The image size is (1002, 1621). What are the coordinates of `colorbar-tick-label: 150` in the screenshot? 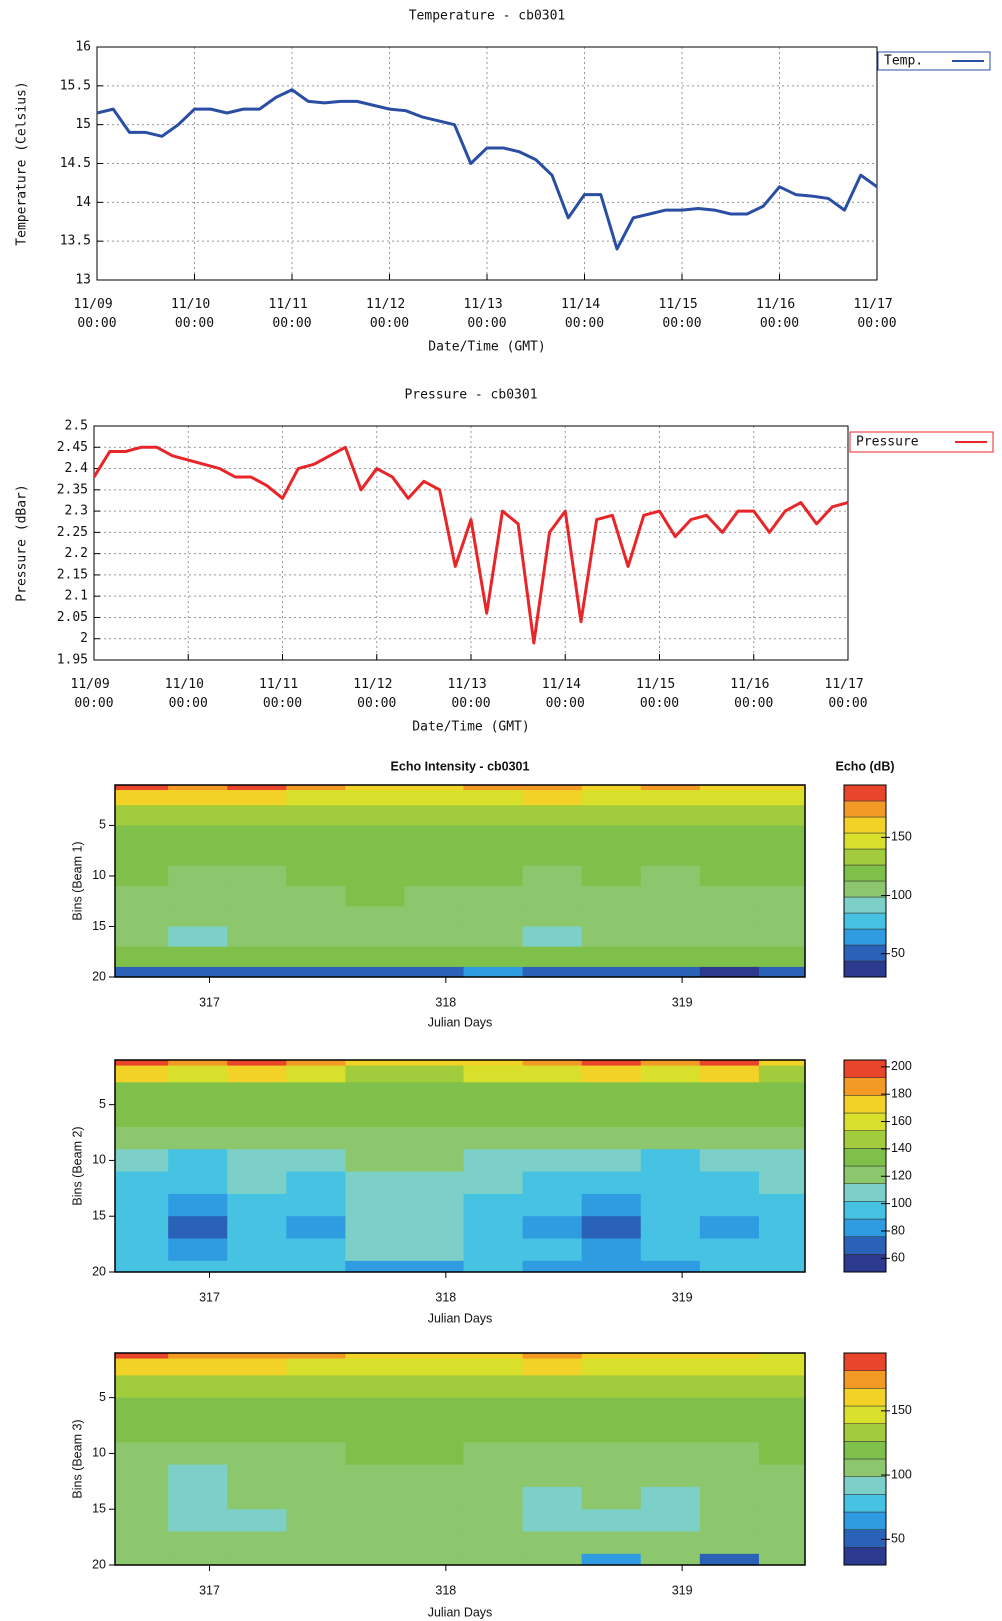 It's located at (901, 1410).